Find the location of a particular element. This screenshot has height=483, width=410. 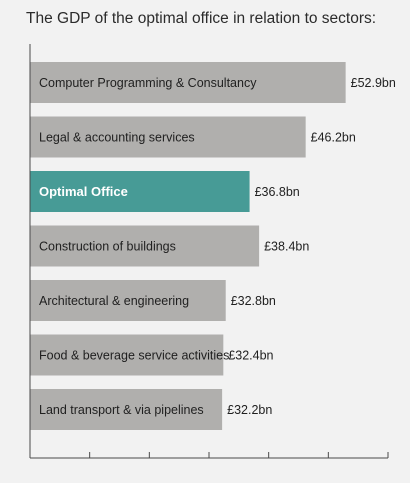

bar-category-label: Legal & accounting services is located at coordinates (117, 138).